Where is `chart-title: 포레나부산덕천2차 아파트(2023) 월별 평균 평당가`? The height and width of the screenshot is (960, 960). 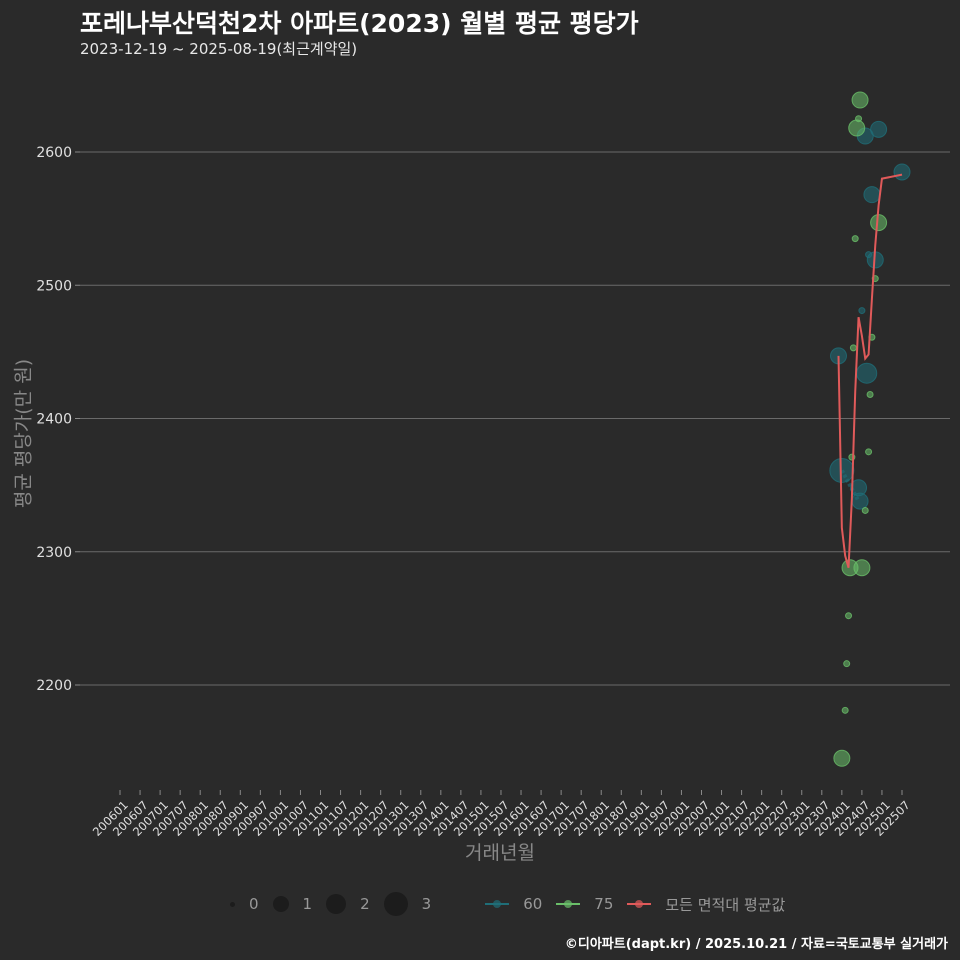
chart-title: 포레나부산덕천2차 아파트(2023) 월별 평균 평당가 is located at coordinates (359, 23).